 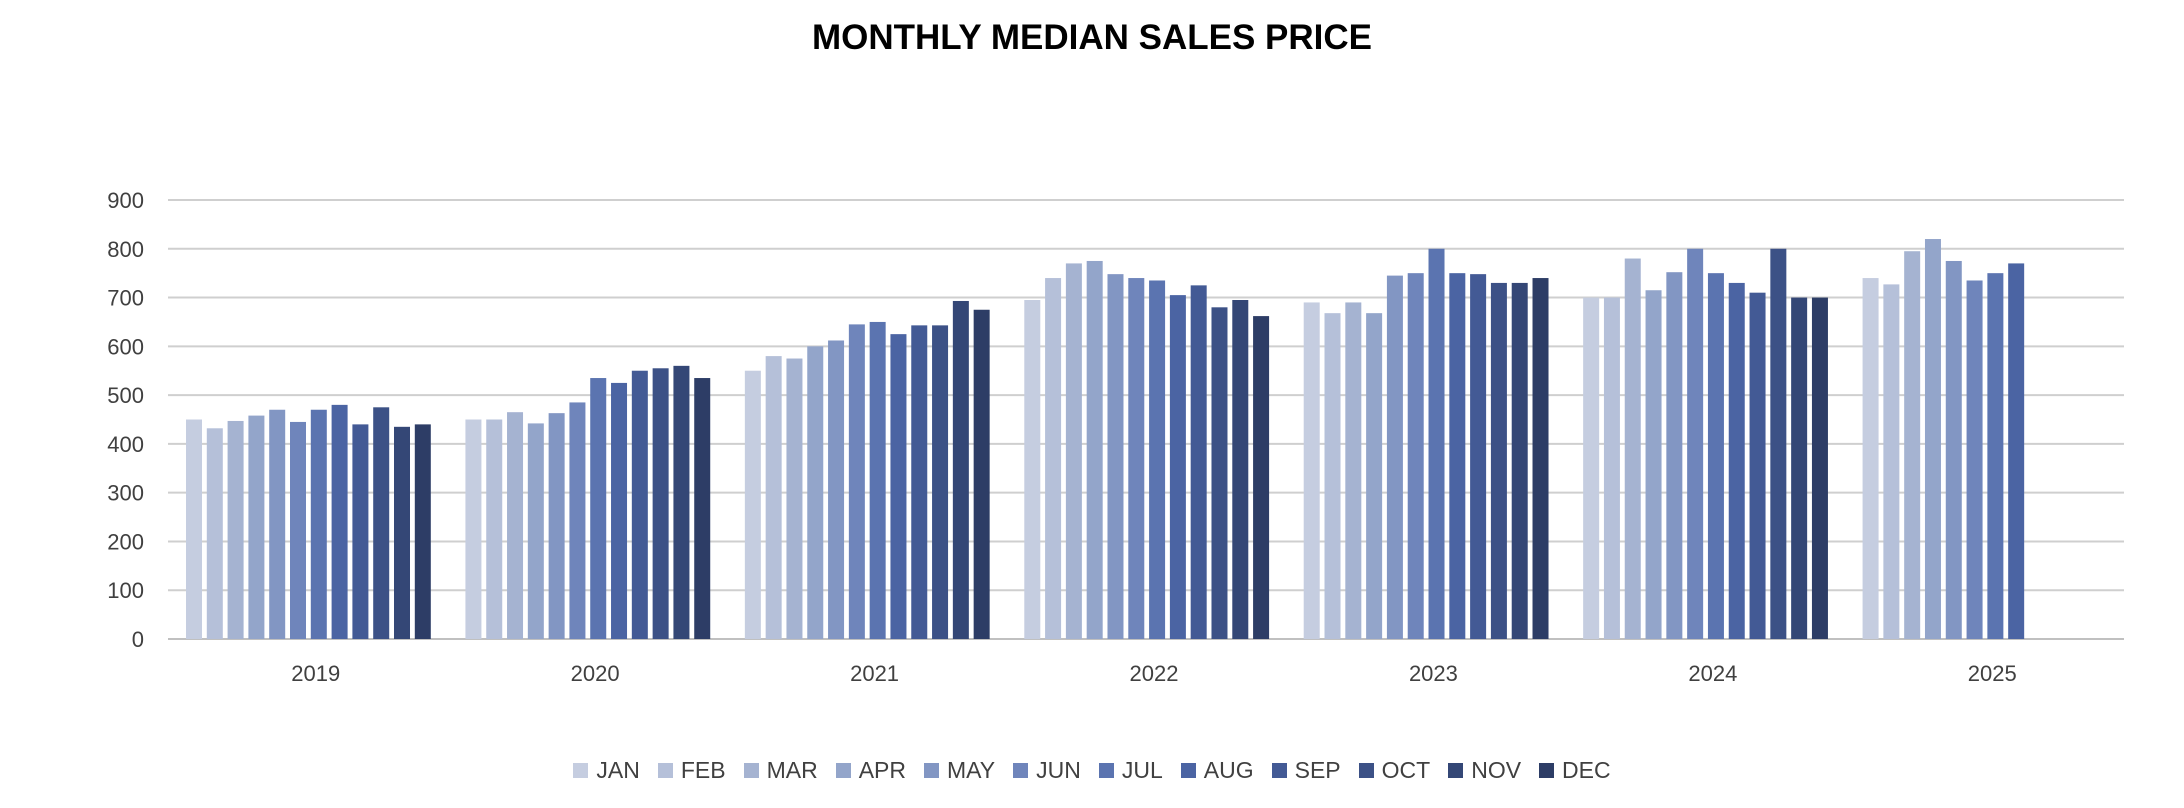 What do you see at coordinates (794, 498) in the screenshot?
I see `bar-2021-mar: MAR 2021: 575` at bounding box center [794, 498].